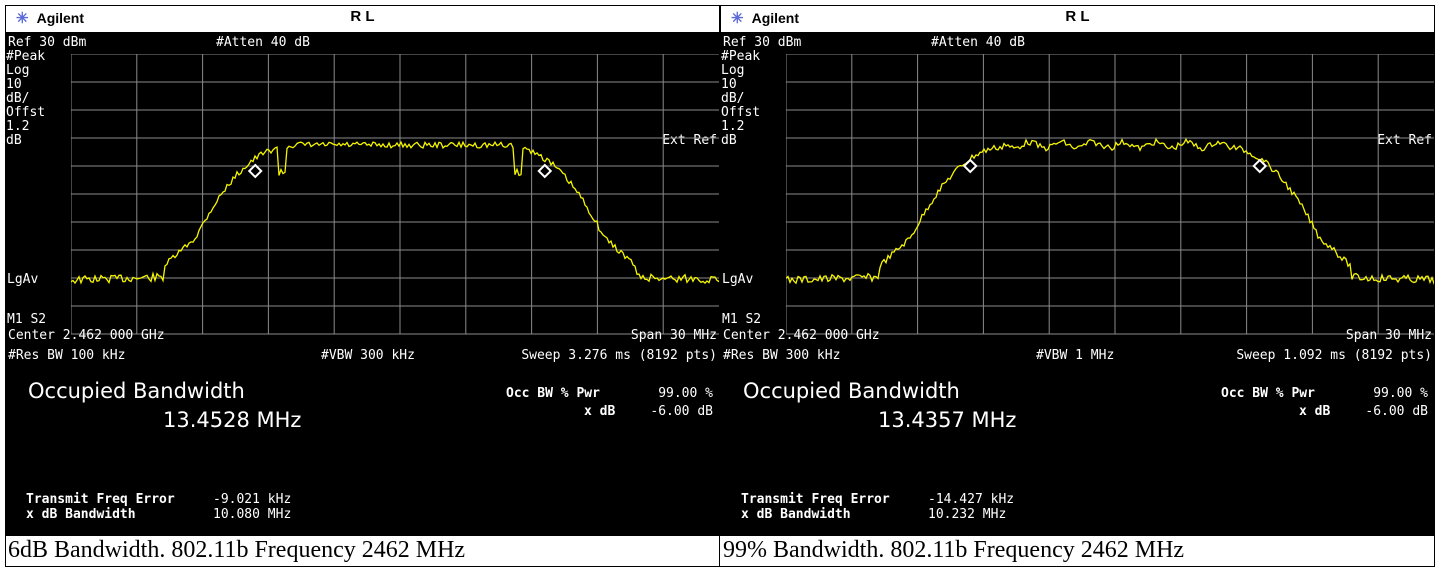 This screenshot has width=1448, height=570. Describe the element at coordinates (67, 355) in the screenshot. I see `res-bw: #Res BW 100 kHz` at that location.